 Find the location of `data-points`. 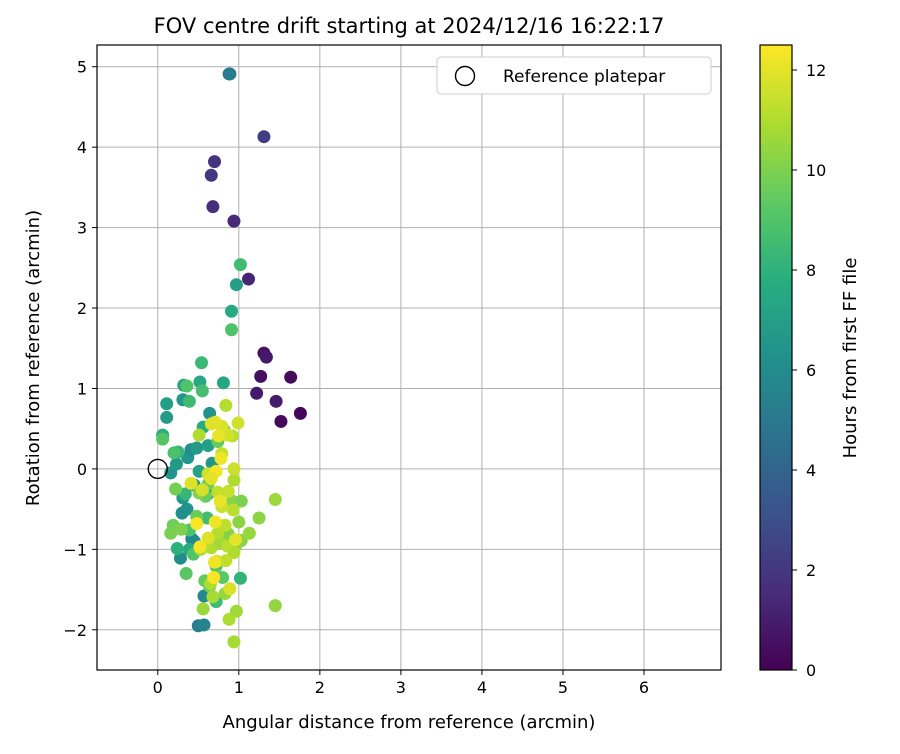

data-points is located at coordinates (231, 358).